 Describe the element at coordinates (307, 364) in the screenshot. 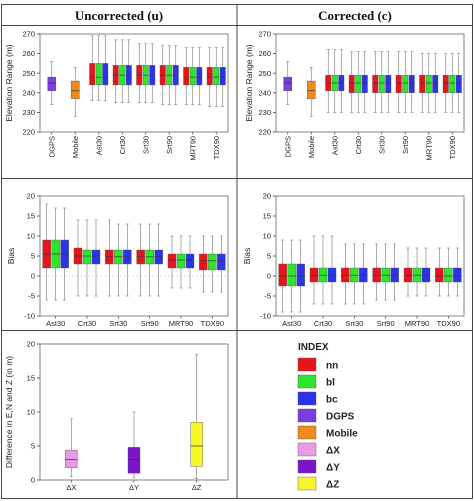

I see `legend-swatch-nn` at that location.